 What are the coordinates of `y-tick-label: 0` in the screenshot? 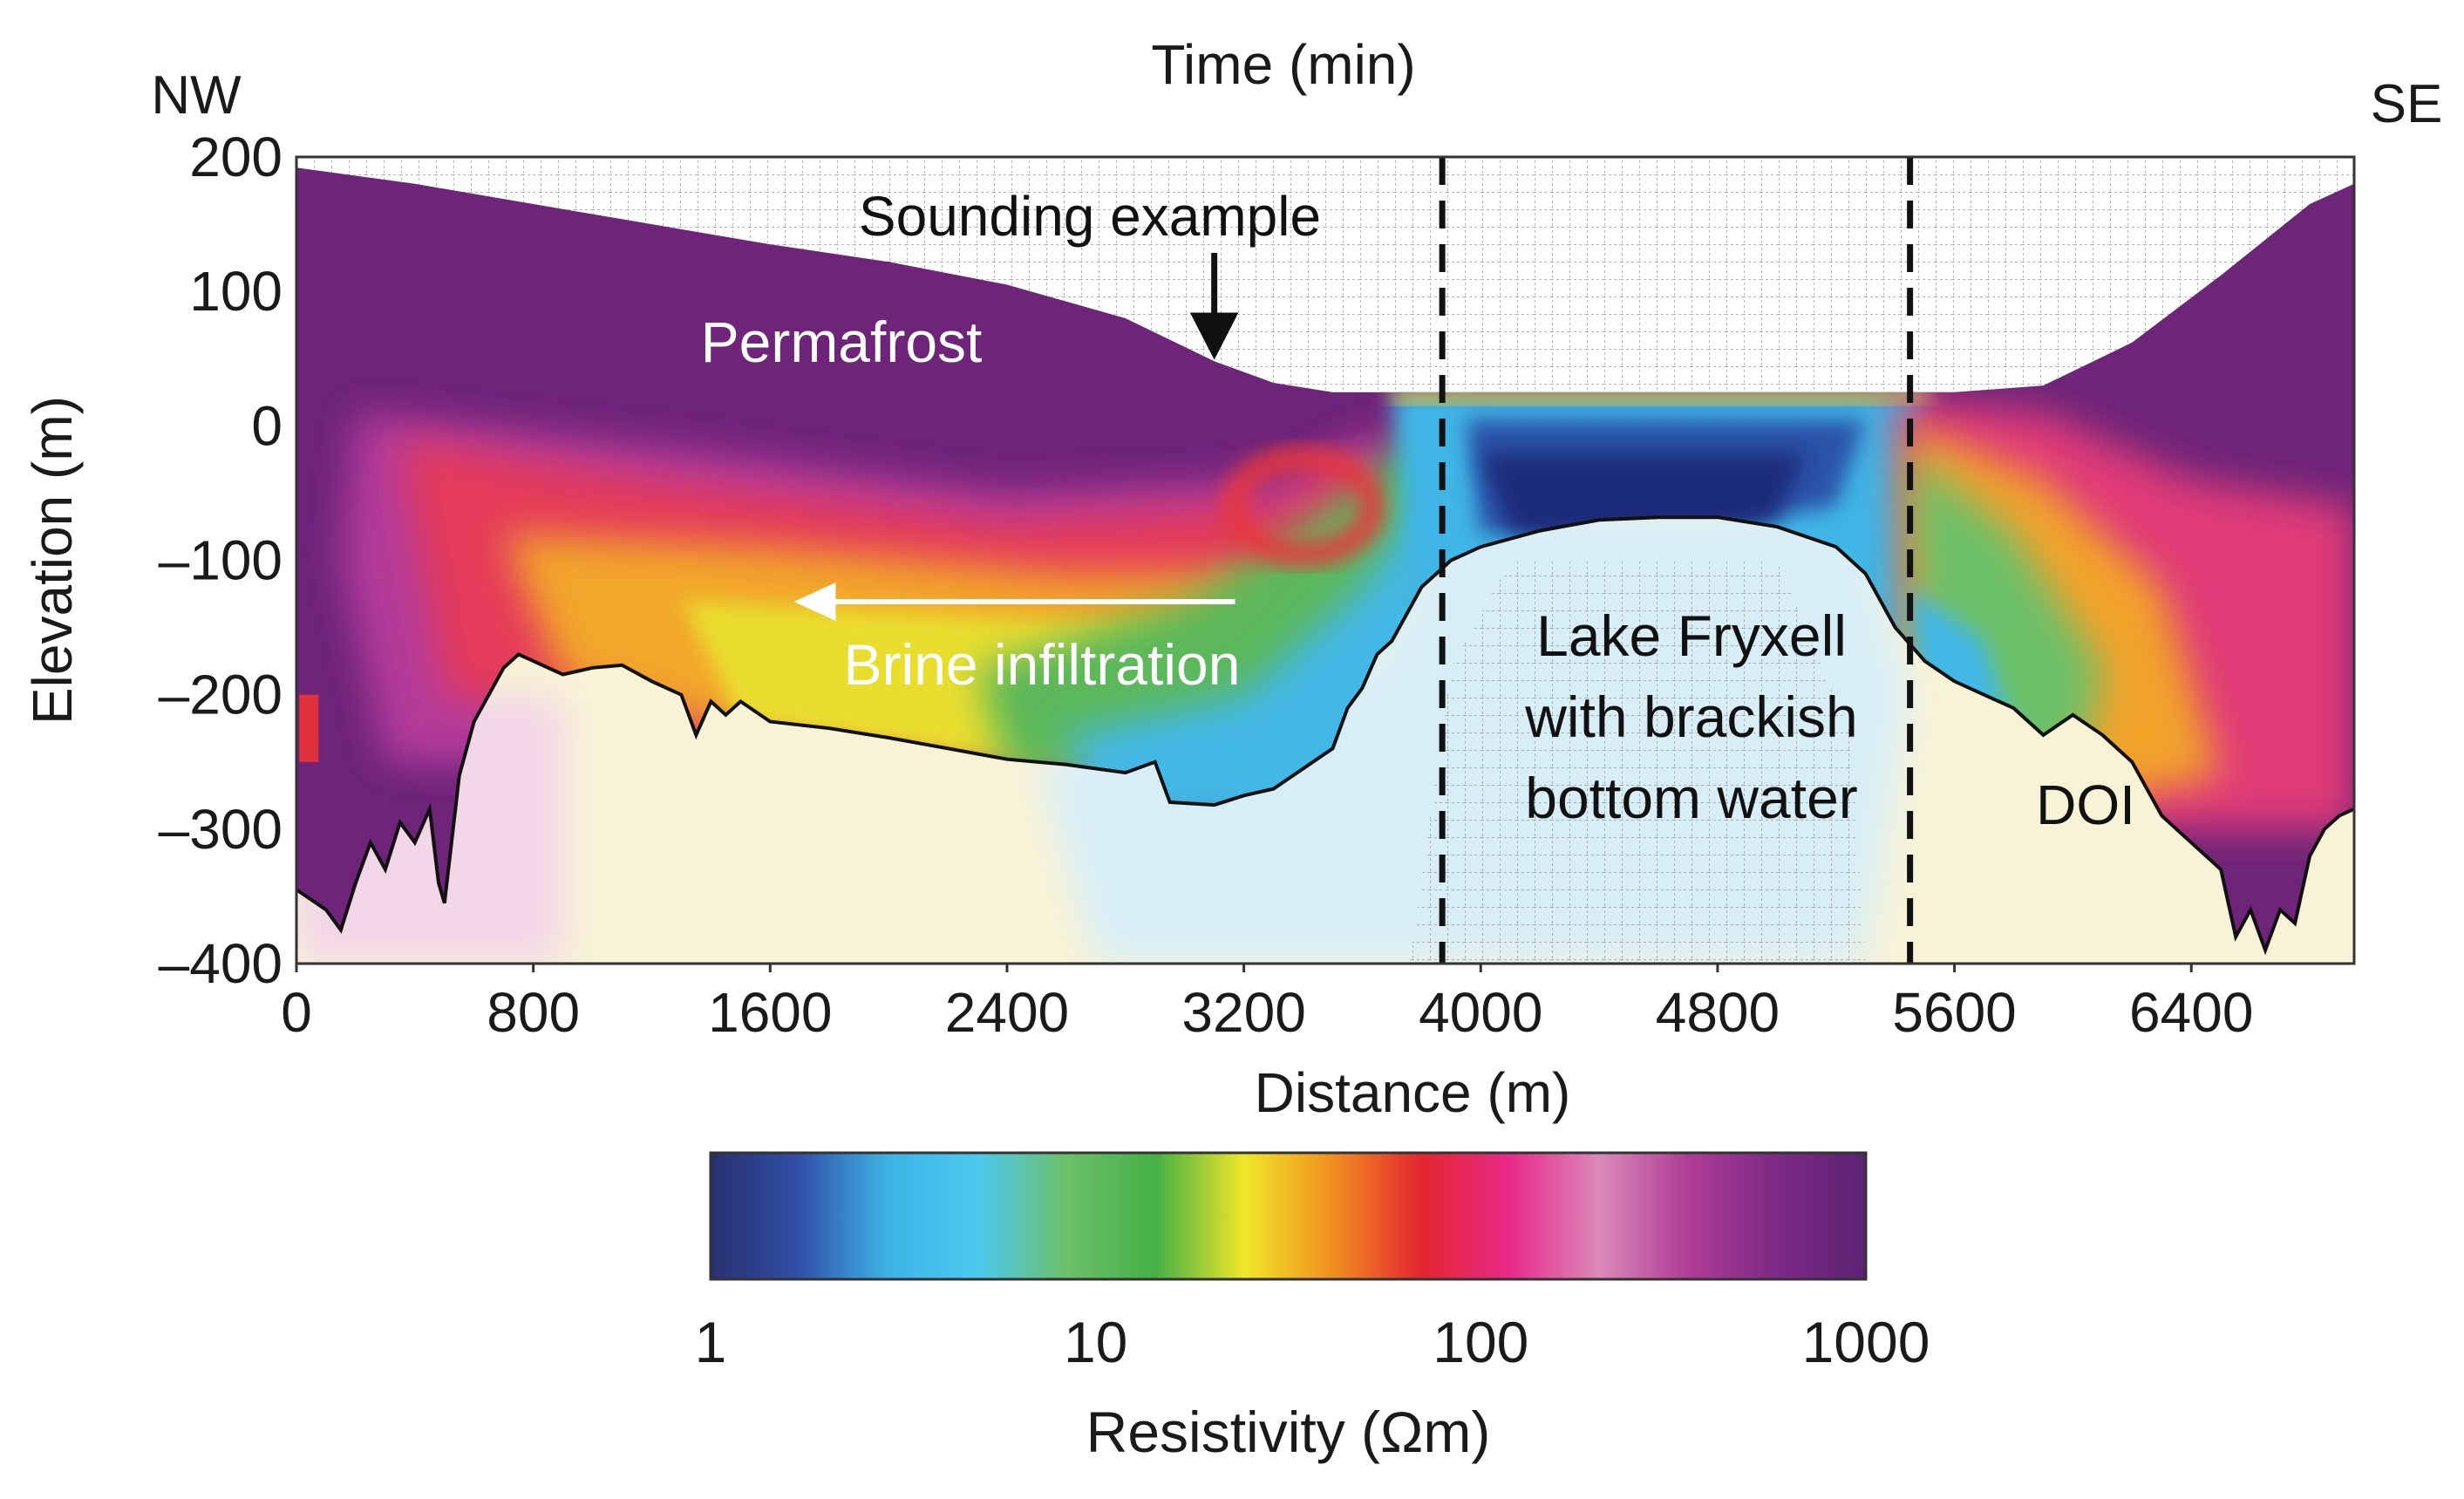 It's located at (266, 425).